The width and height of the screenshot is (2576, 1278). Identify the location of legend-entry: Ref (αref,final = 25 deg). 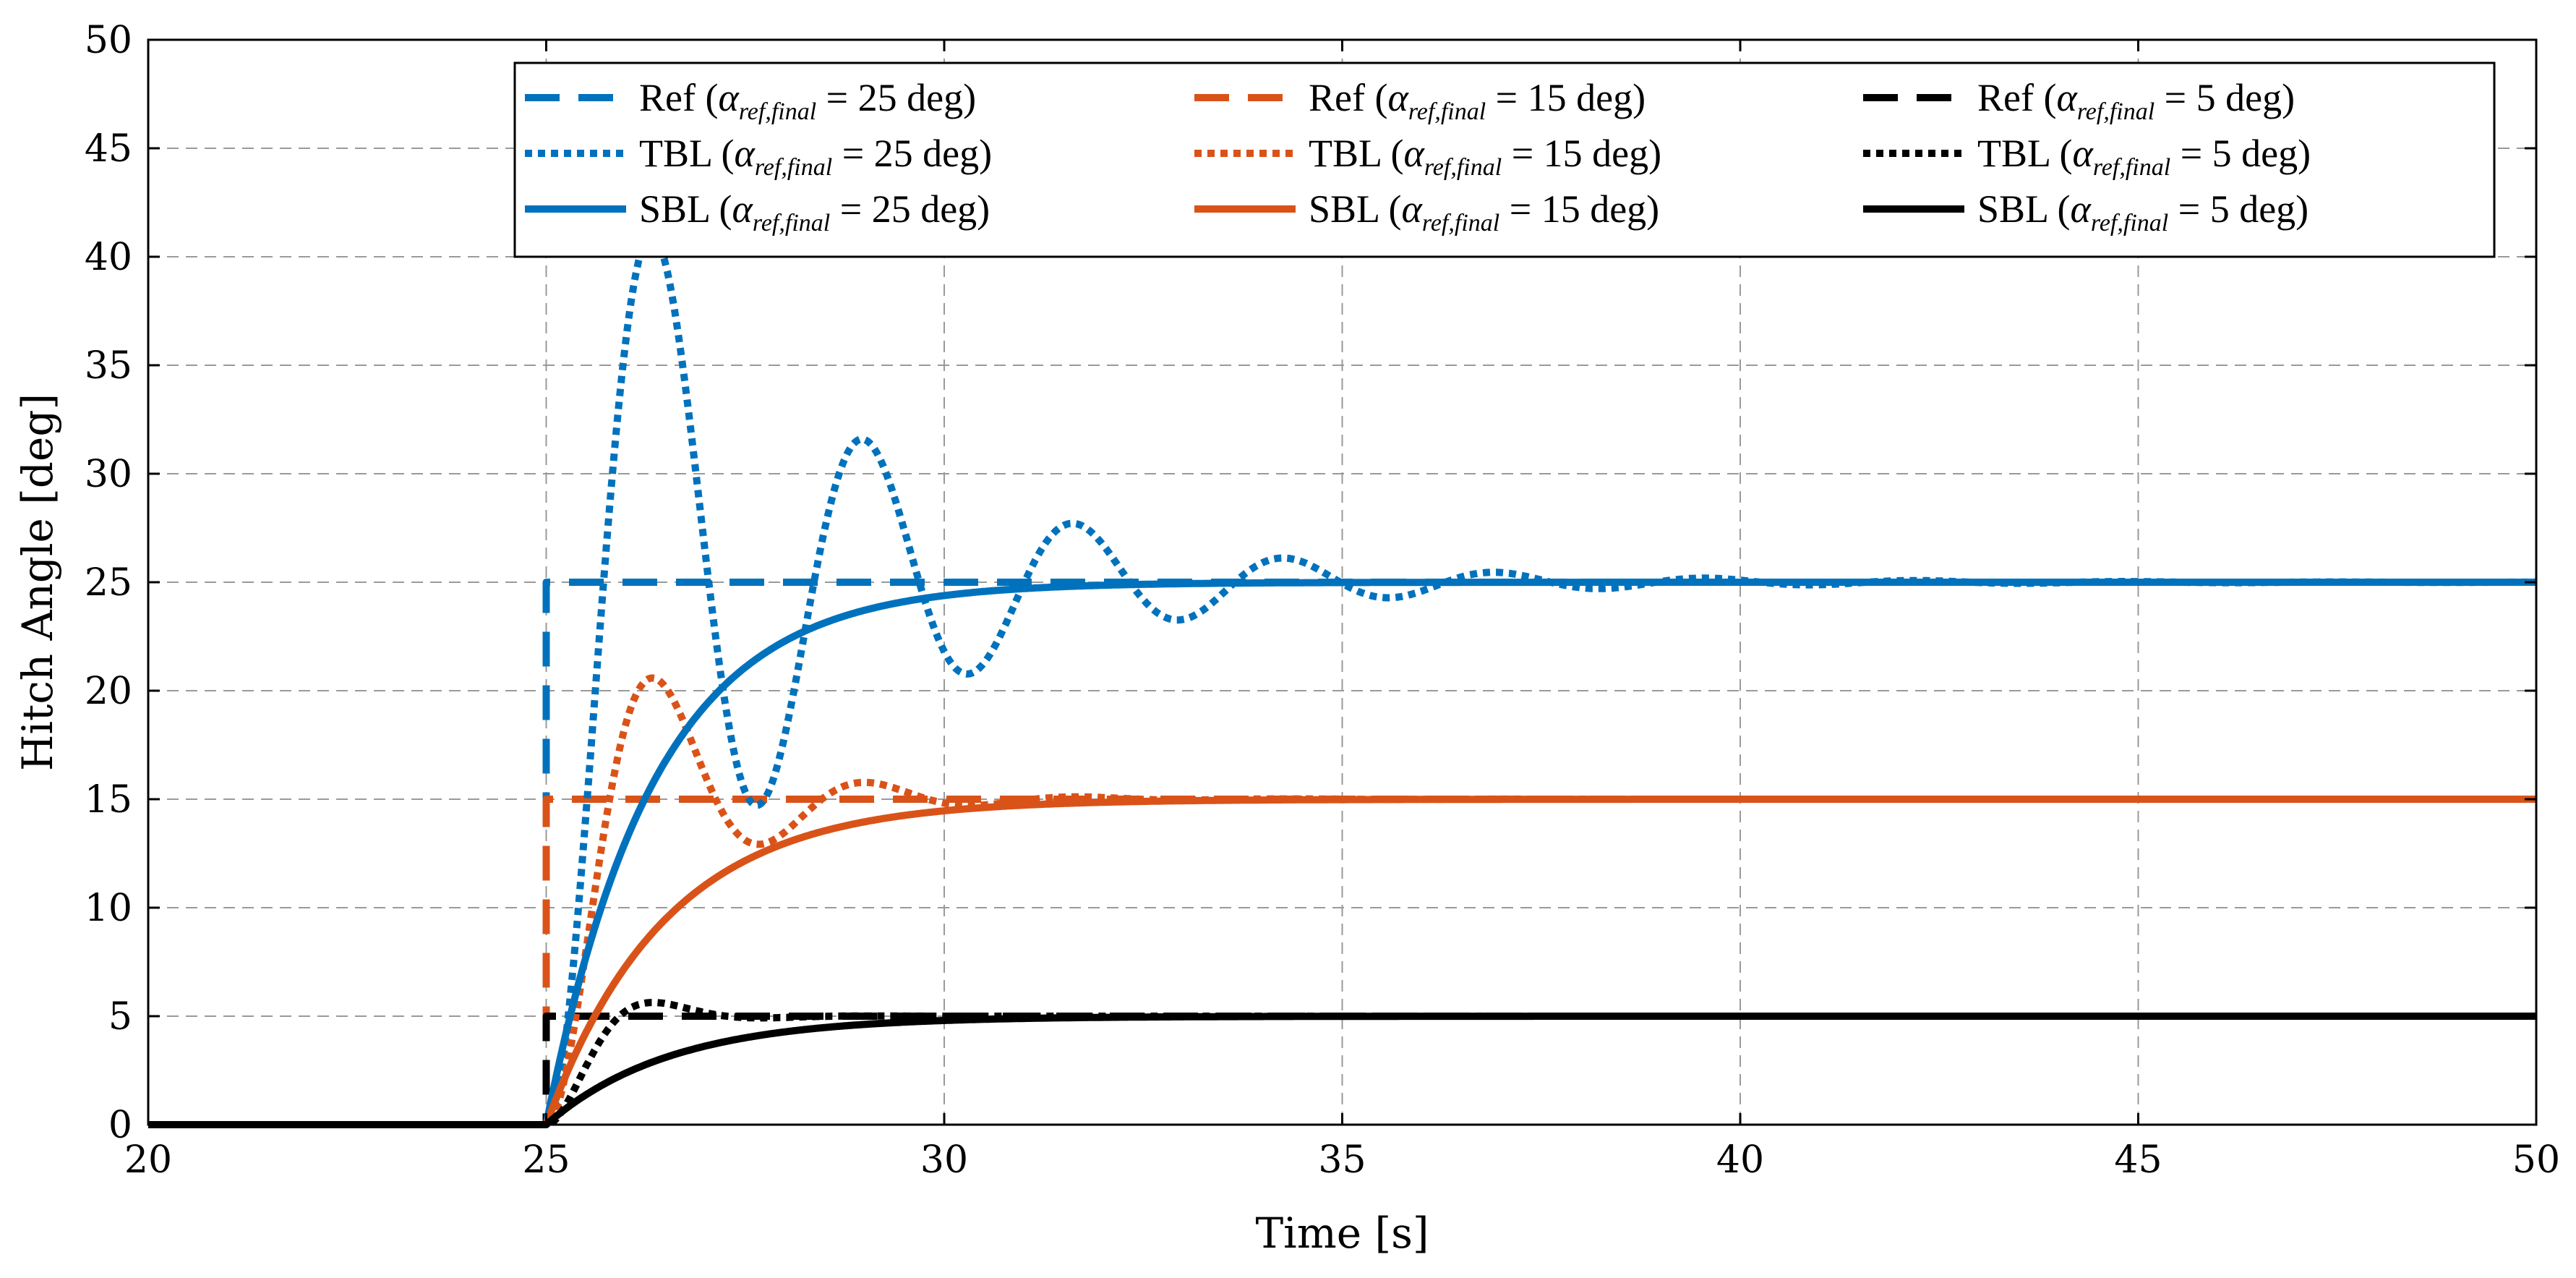
(807, 100).